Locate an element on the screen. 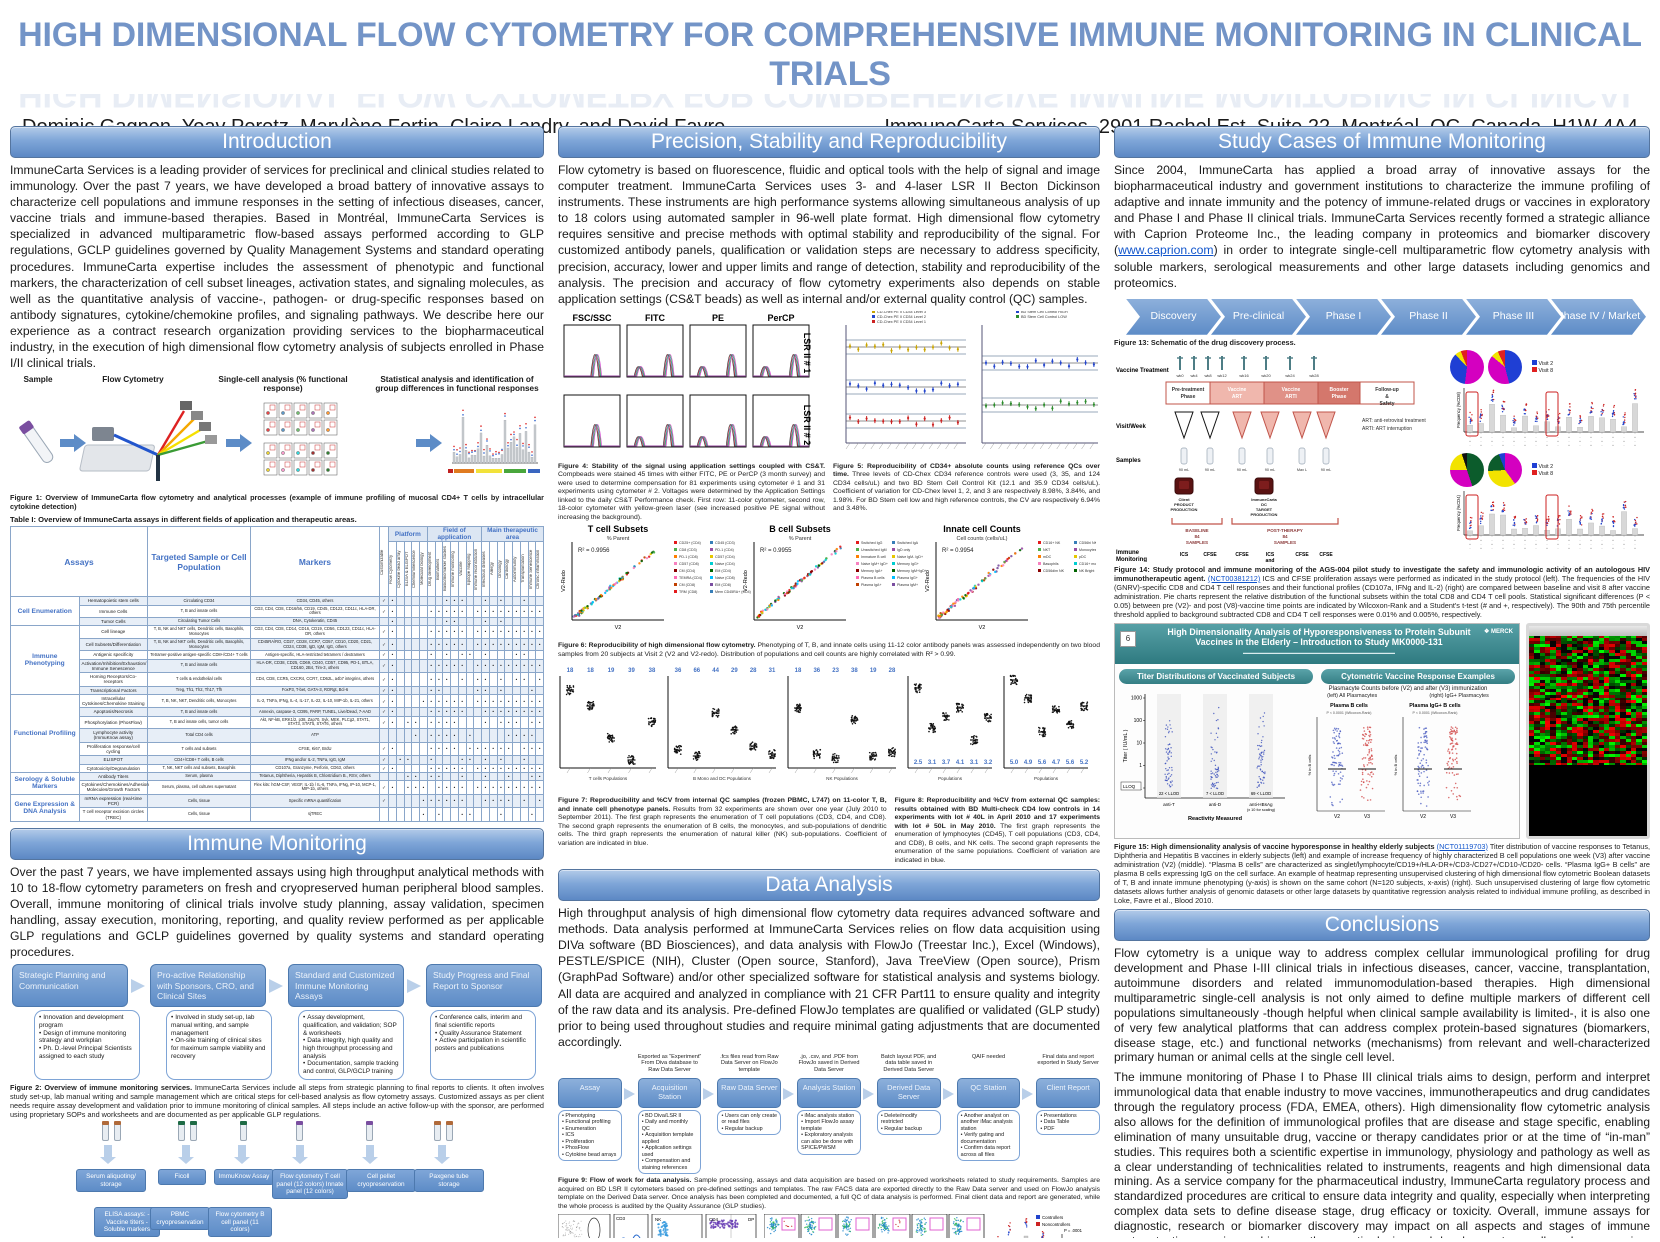 The image size is (1660, 1242). svg-text: Vaccine is located at coordinates (1237, 390).